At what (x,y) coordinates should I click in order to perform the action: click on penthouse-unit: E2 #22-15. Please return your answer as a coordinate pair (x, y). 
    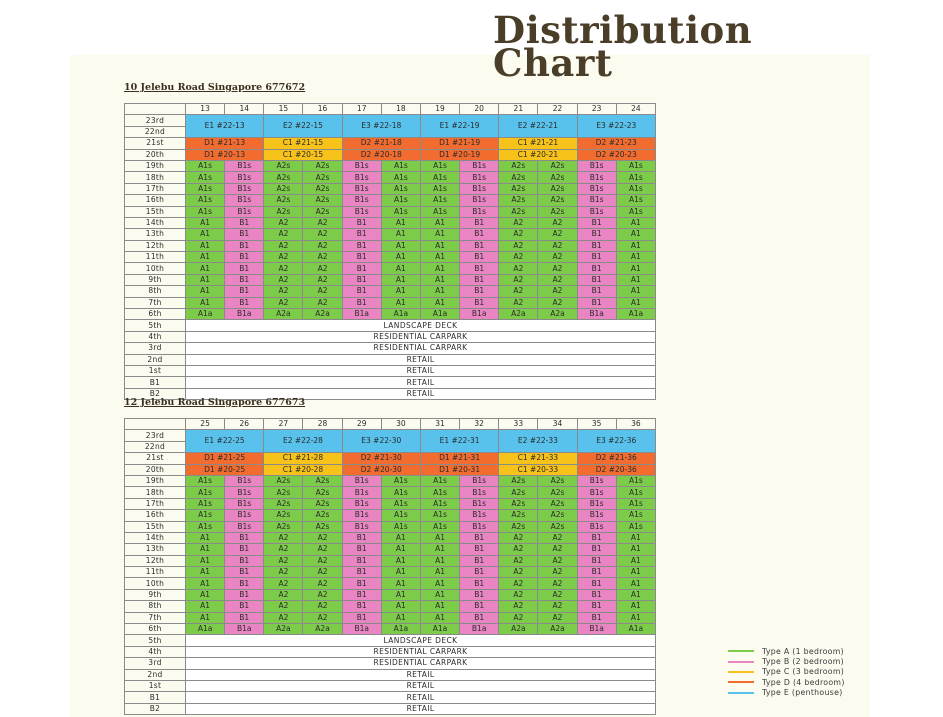
    Looking at the image, I should click on (303, 126).